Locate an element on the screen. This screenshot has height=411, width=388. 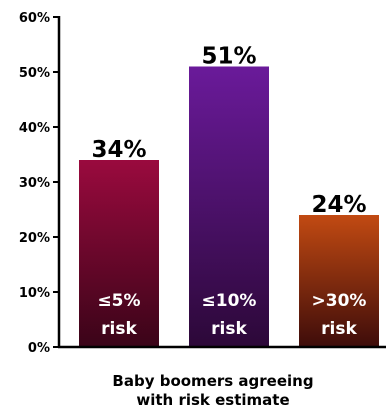
y-tick-label: 50% is located at coordinates (34, 73).